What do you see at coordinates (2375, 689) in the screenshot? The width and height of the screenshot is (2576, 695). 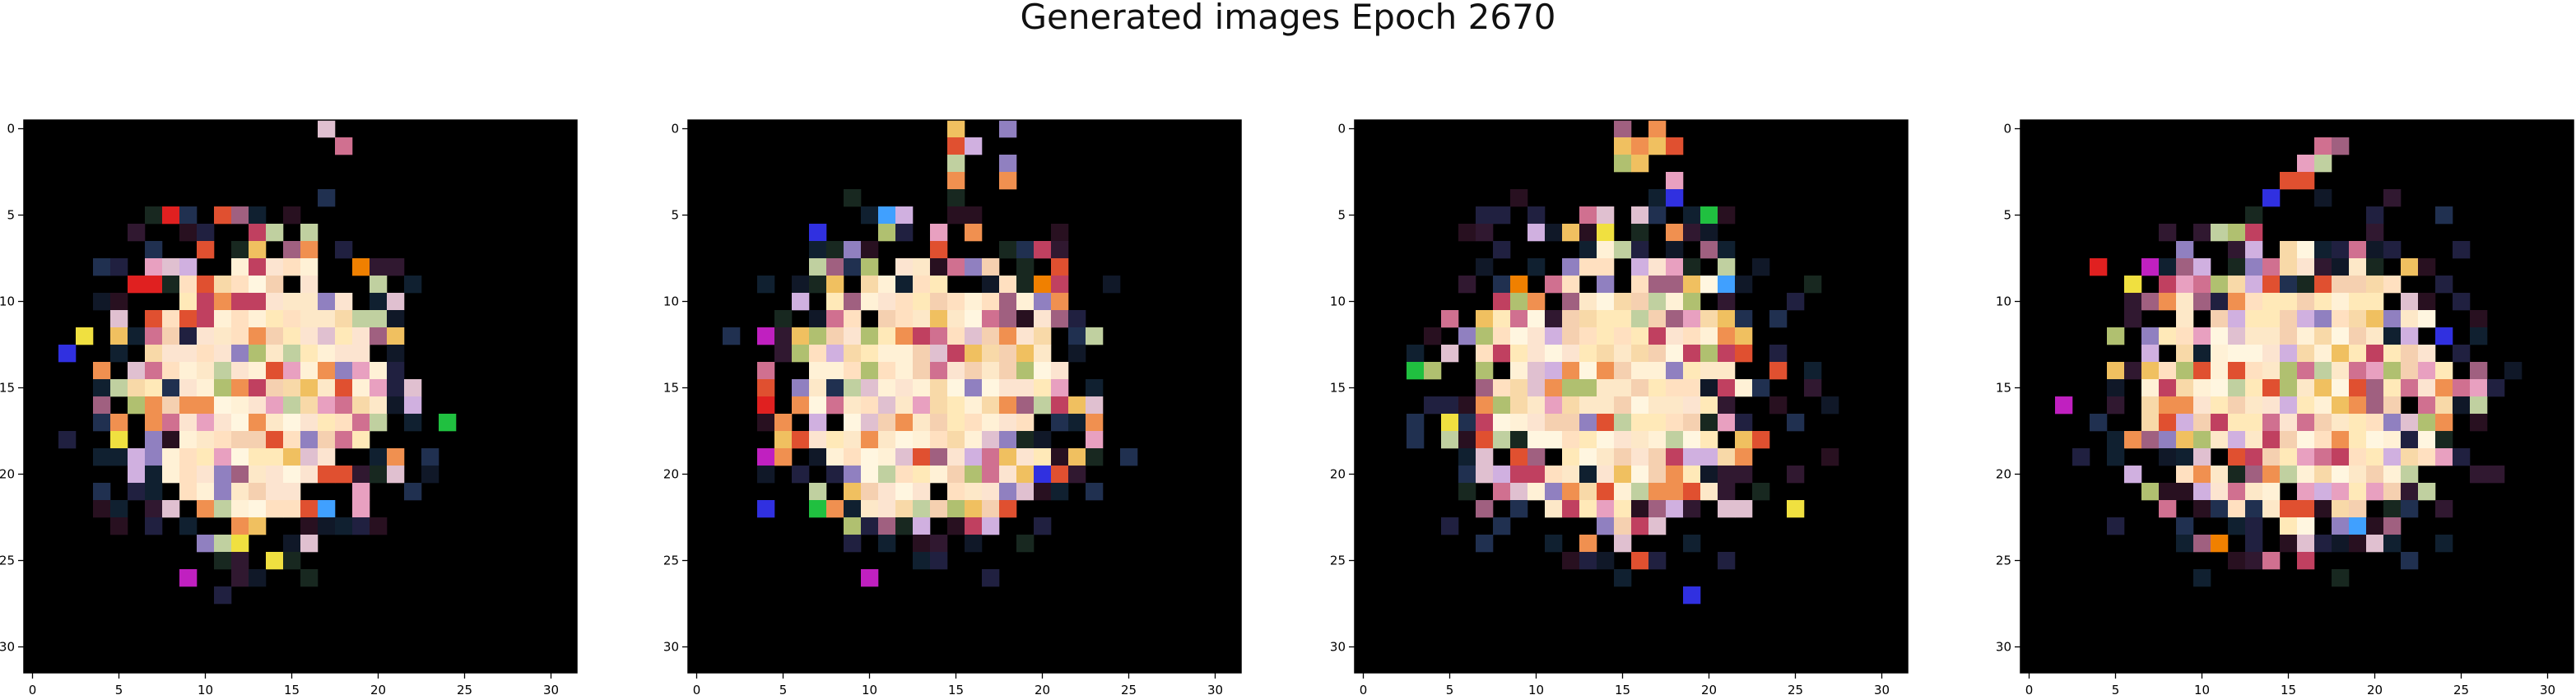 I see `x-tick-label: 20` at bounding box center [2375, 689].